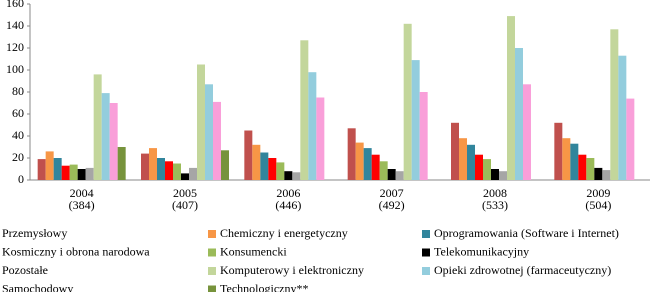 The width and height of the screenshot is (652, 292). Describe the element at coordinates (15, 69) in the screenshot. I see `y-tick-label: 100` at that location.